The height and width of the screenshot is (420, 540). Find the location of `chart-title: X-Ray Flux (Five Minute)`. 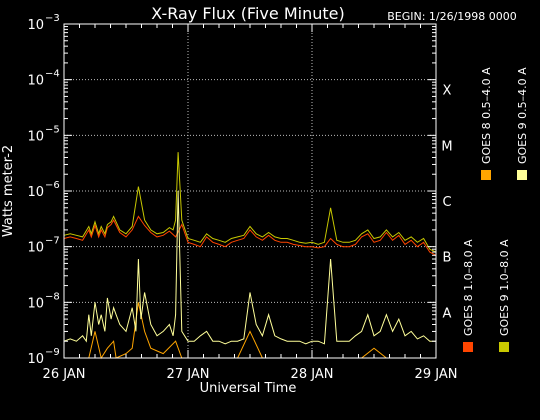

chart-title: X-Ray Flux (Five Minute) is located at coordinates (247, 13).